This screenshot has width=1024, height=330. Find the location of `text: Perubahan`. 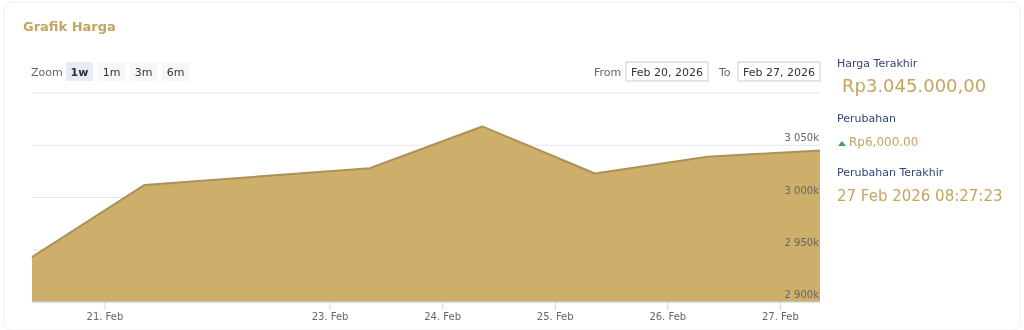

text: Perubahan is located at coordinates (866, 118).